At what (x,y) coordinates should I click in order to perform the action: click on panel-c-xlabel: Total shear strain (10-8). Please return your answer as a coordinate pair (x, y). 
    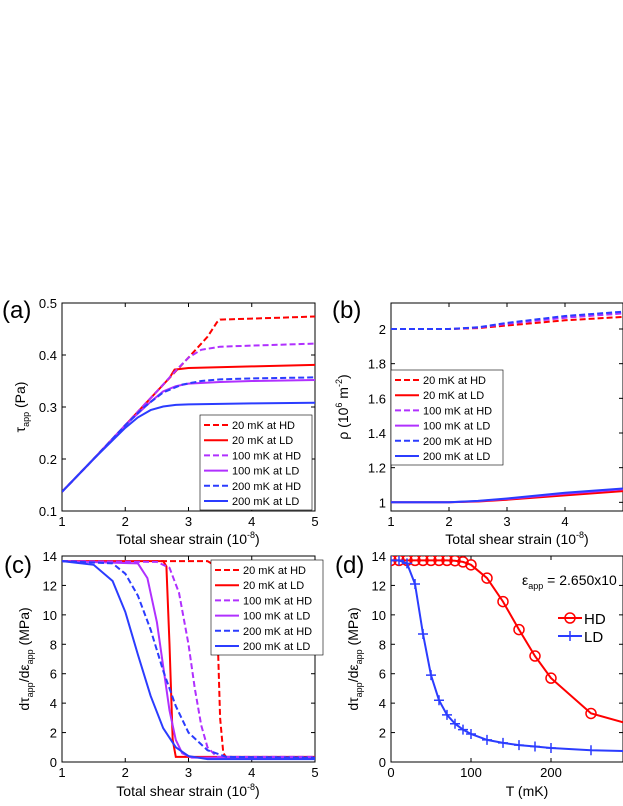
    Looking at the image, I should click on (187, 790).